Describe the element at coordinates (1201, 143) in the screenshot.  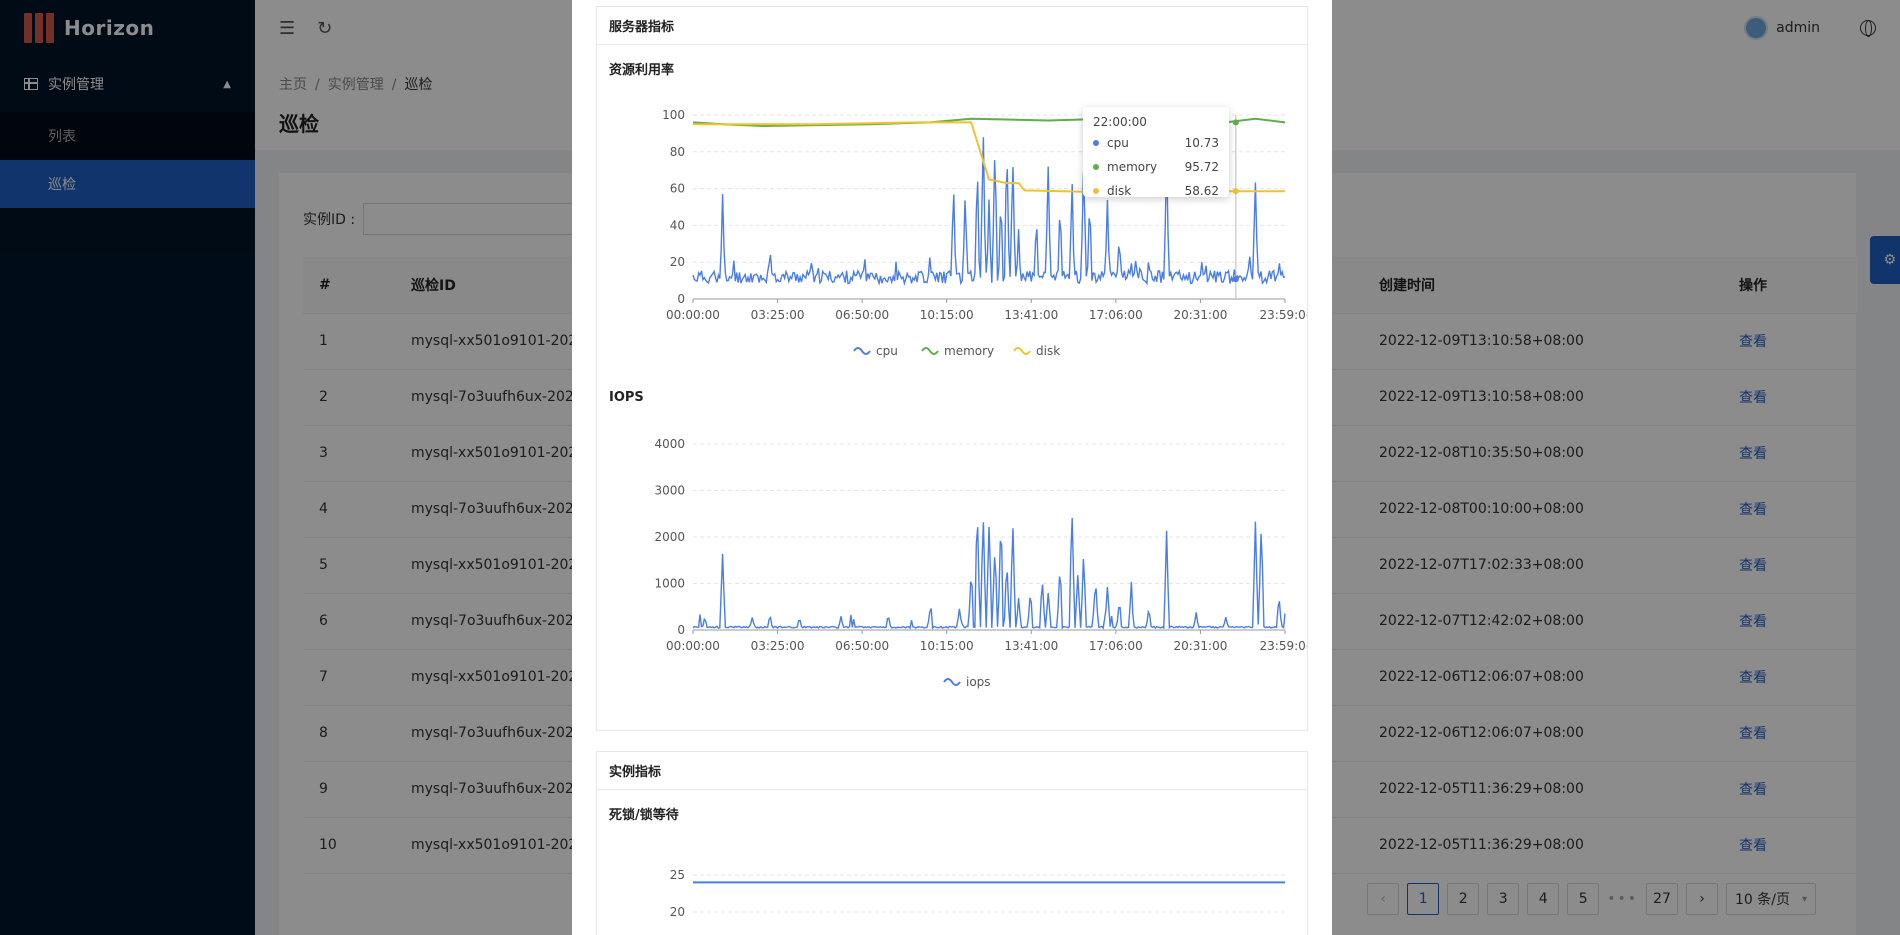
I see `tooltip-cpu-value: 10.73` at that location.